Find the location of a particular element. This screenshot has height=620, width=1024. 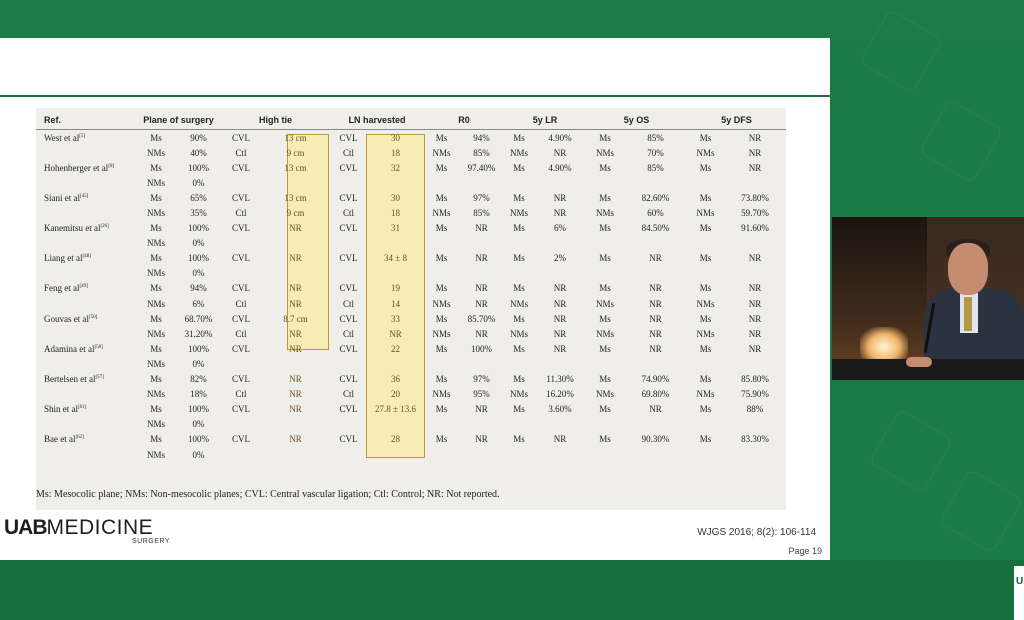

table-cell: 97% is located at coordinates (481, 379).